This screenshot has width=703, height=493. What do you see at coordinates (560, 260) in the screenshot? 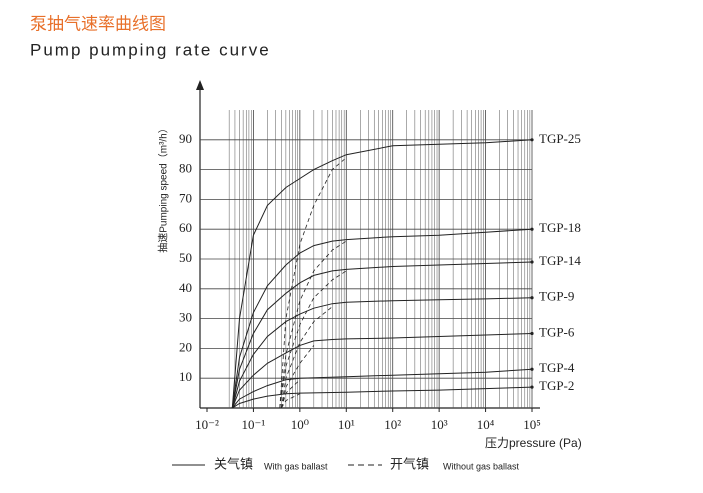
I see `curve-label: TGP-14` at bounding box center [560, 260].